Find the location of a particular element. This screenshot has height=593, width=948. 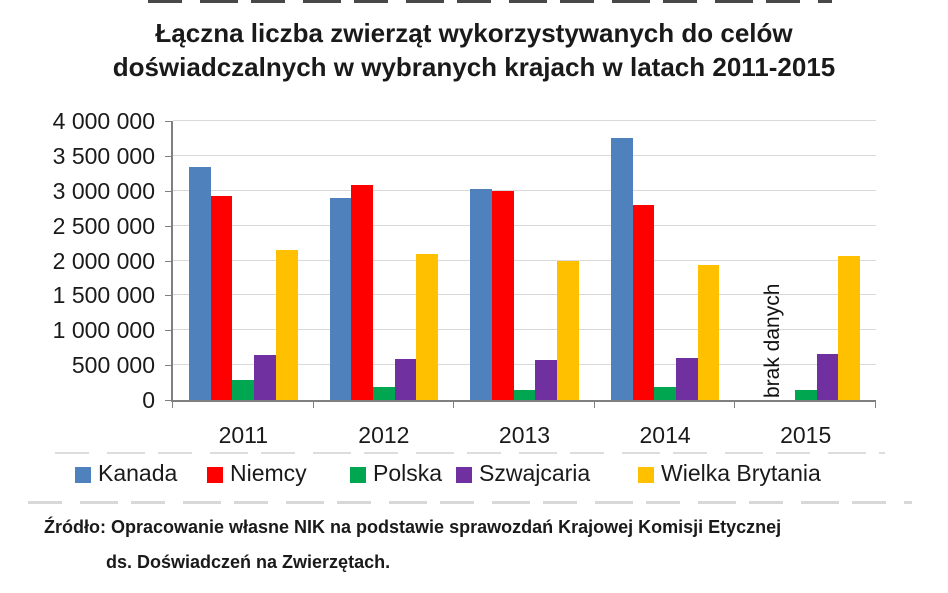

legend-item-wielka-brytania: Wielka Brytania is located at coordinates (729, 473).